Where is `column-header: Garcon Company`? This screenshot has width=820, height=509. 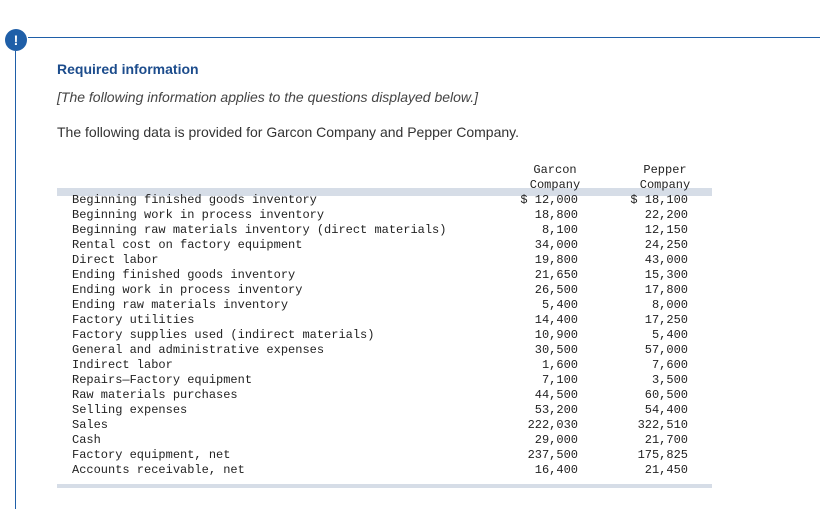 column-header: Garcon Company is located at coordinates (555, 177).